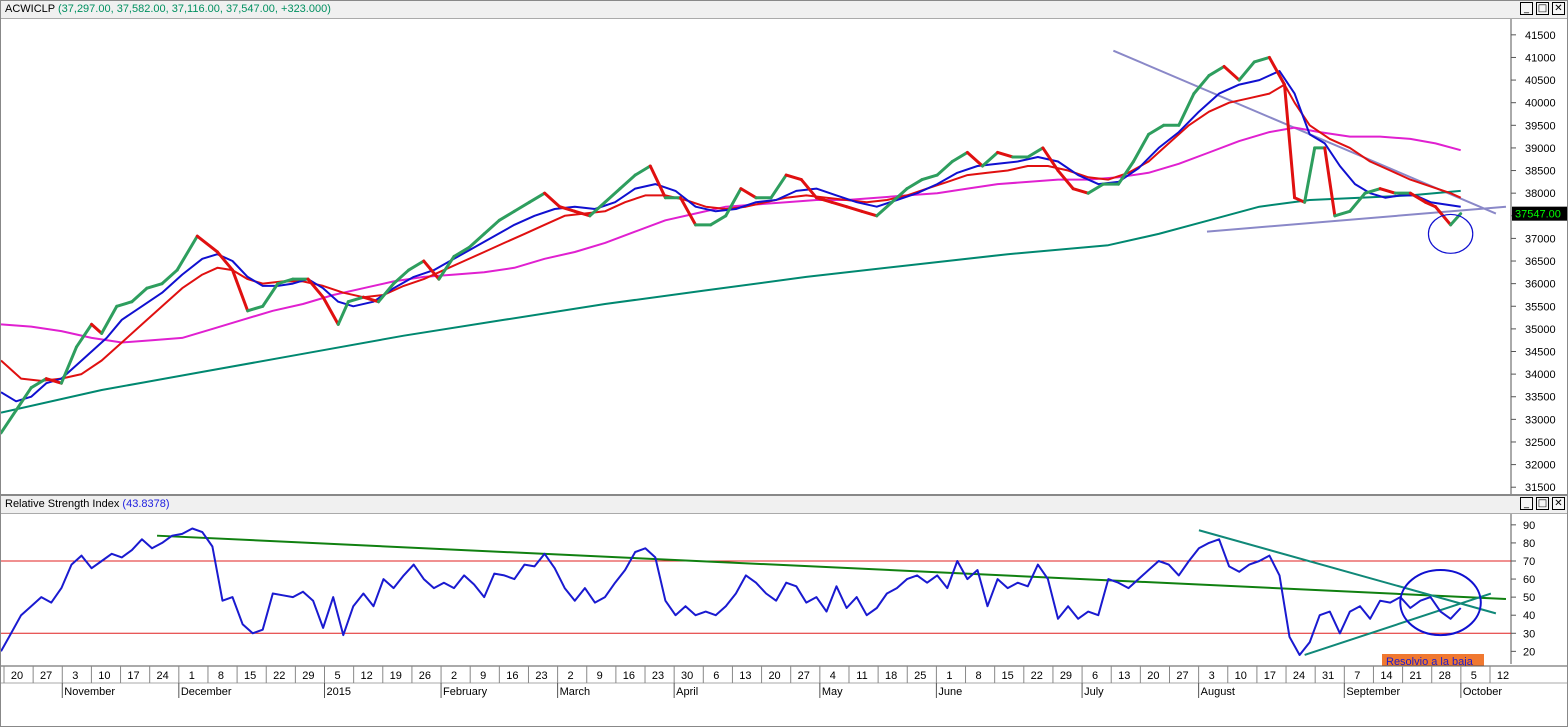 This screenshot has height=727, width=1568. What do you see at coordinates (784, 696) in the screenshot?
I see `x-axis-bg` at bounding box center [784, 696].